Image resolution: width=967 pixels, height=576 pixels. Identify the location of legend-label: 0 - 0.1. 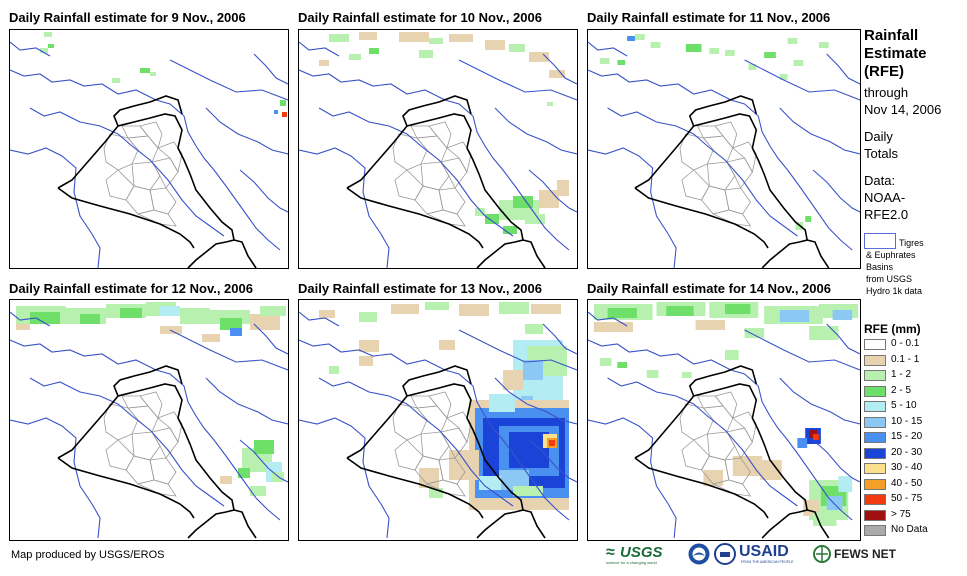
(905, 343).